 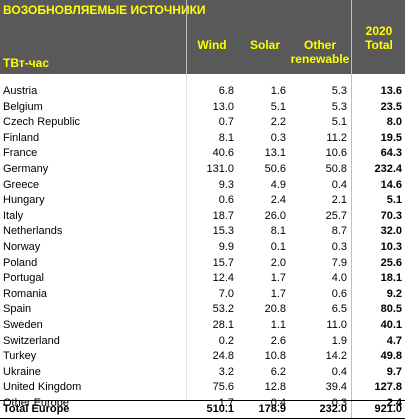 I want to click on column-header-wind: Wind, so click(x=212, y=45).